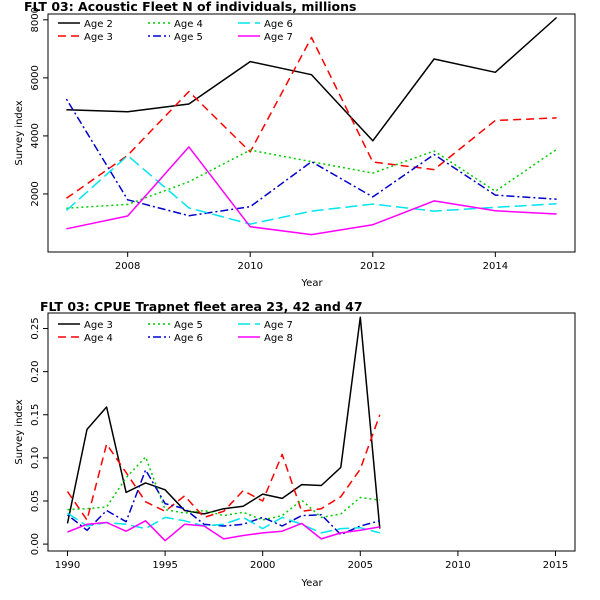 The height and width of the screenshot is (600, 600). What do you see at coordinates (19, 431) in the screenshot?
I see `chart-2-y-axis-label: Survey index` at bounding box center [19, 431].